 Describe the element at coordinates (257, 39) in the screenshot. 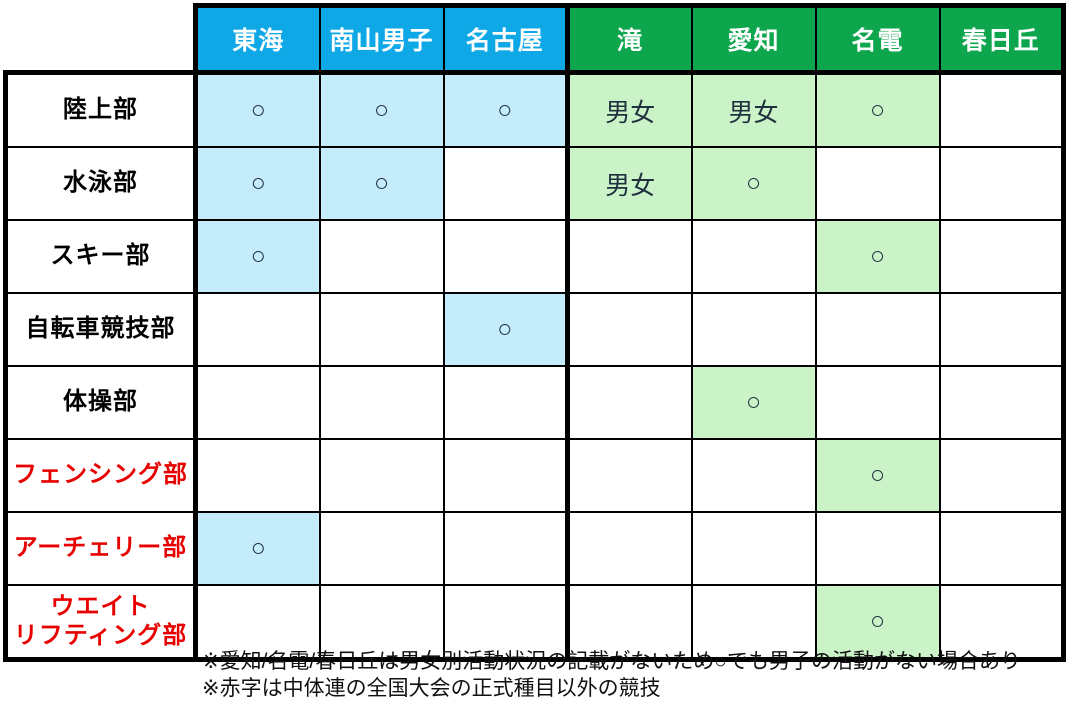

I see `col-header-tokai: 東海` at that location.